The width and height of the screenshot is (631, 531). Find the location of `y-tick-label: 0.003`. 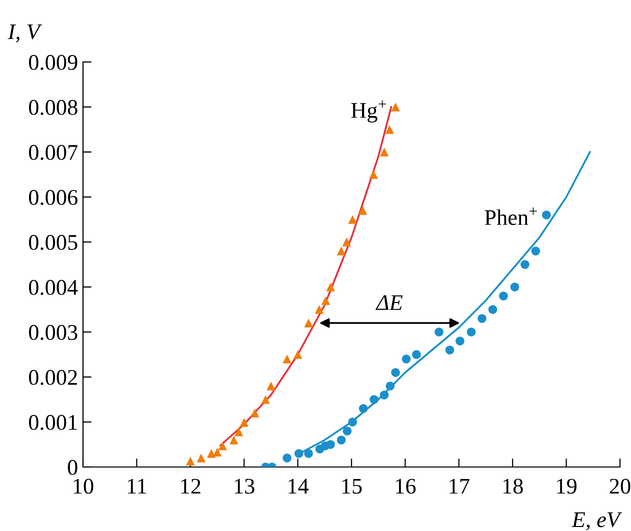

y-tick-label: 0.003 is located at coordinates (53, 332).